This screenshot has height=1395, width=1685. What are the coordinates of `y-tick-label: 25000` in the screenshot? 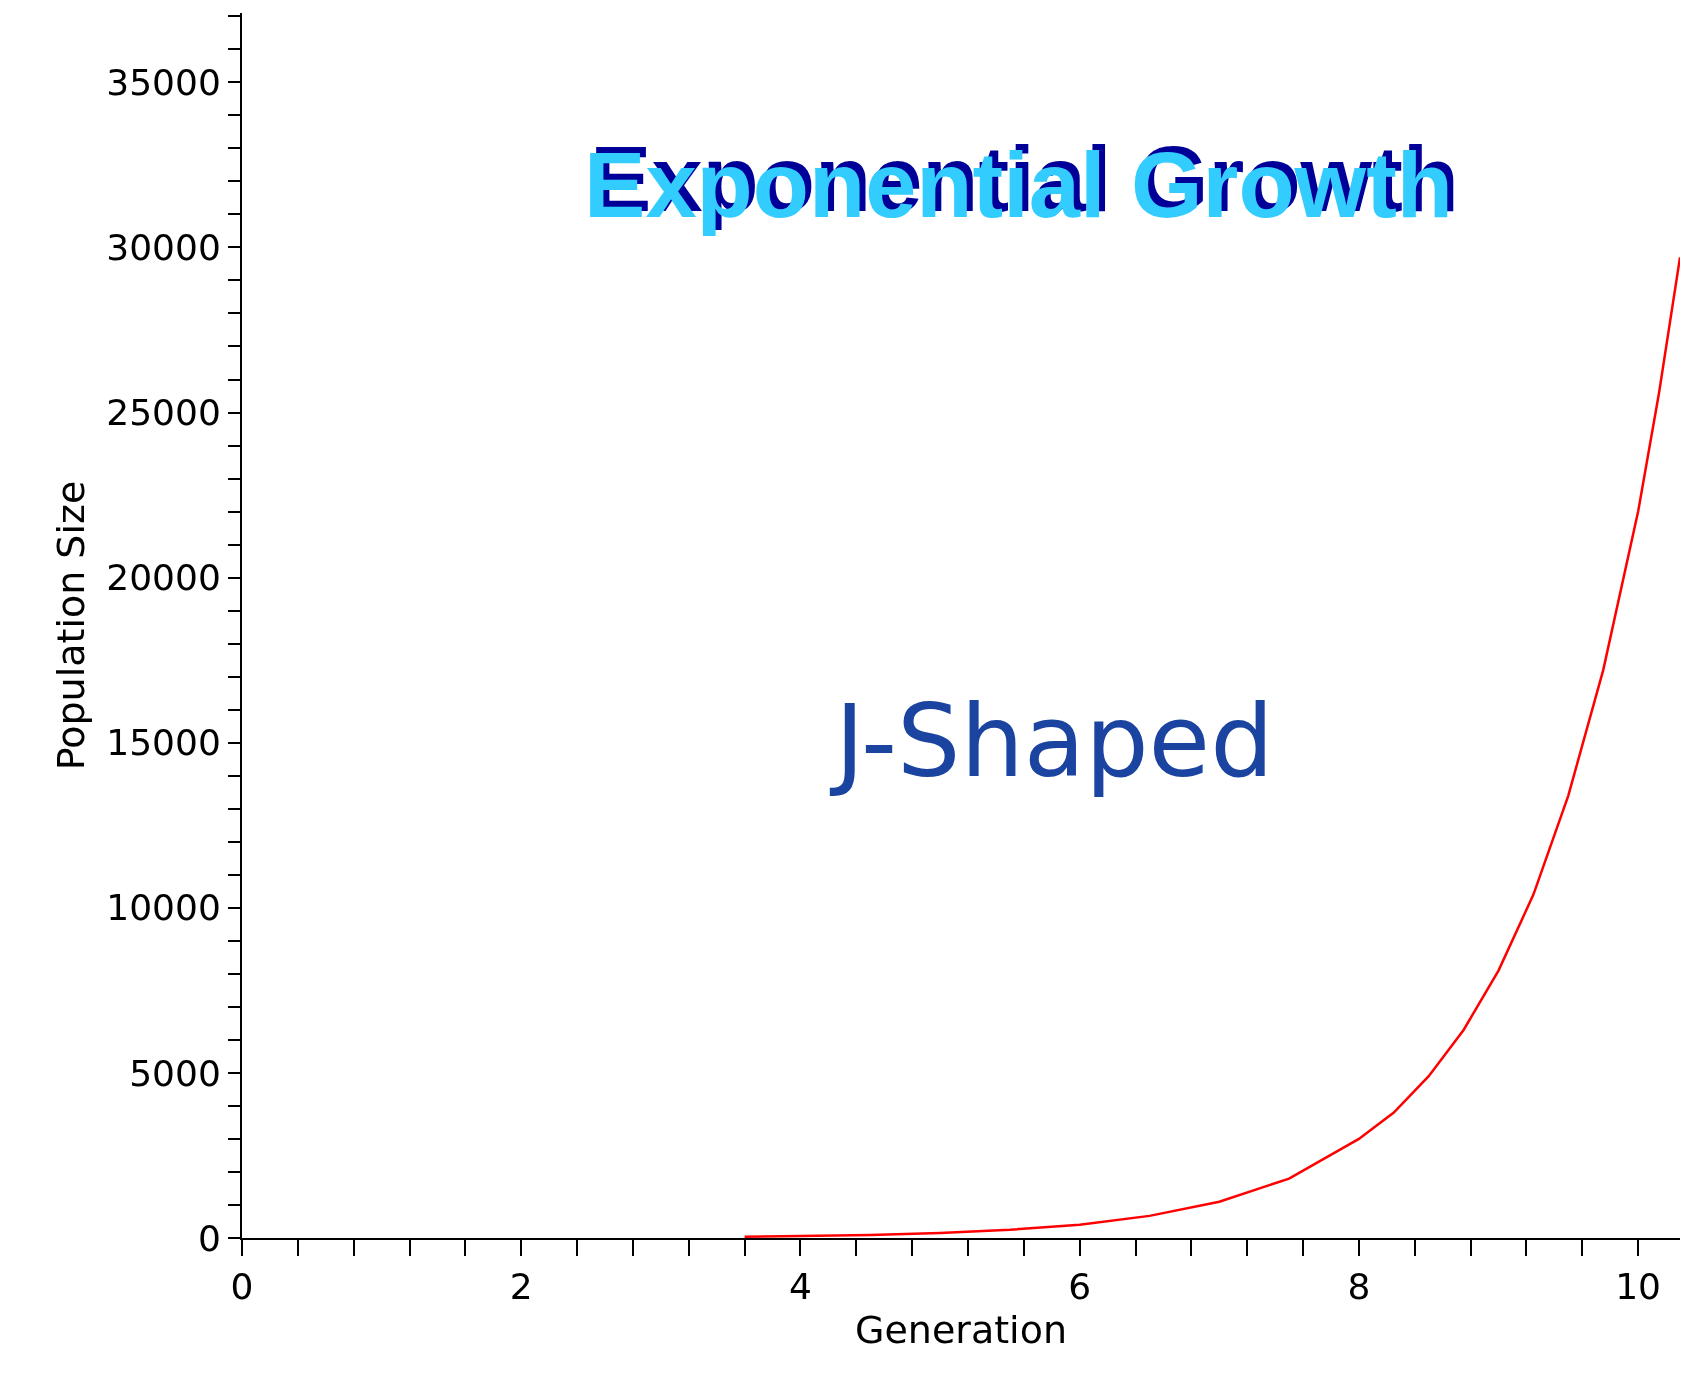 It's located at (163, 413).